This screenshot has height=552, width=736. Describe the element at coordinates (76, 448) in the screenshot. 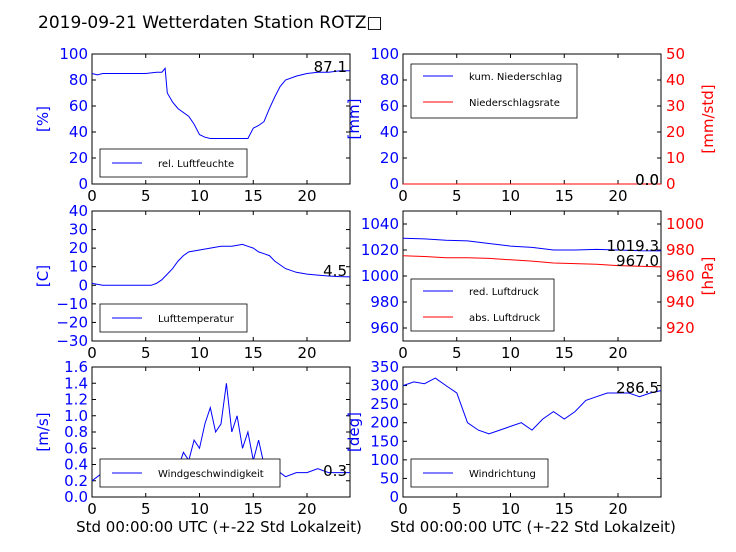

I see `y-tick-label: 0.6` at that location.